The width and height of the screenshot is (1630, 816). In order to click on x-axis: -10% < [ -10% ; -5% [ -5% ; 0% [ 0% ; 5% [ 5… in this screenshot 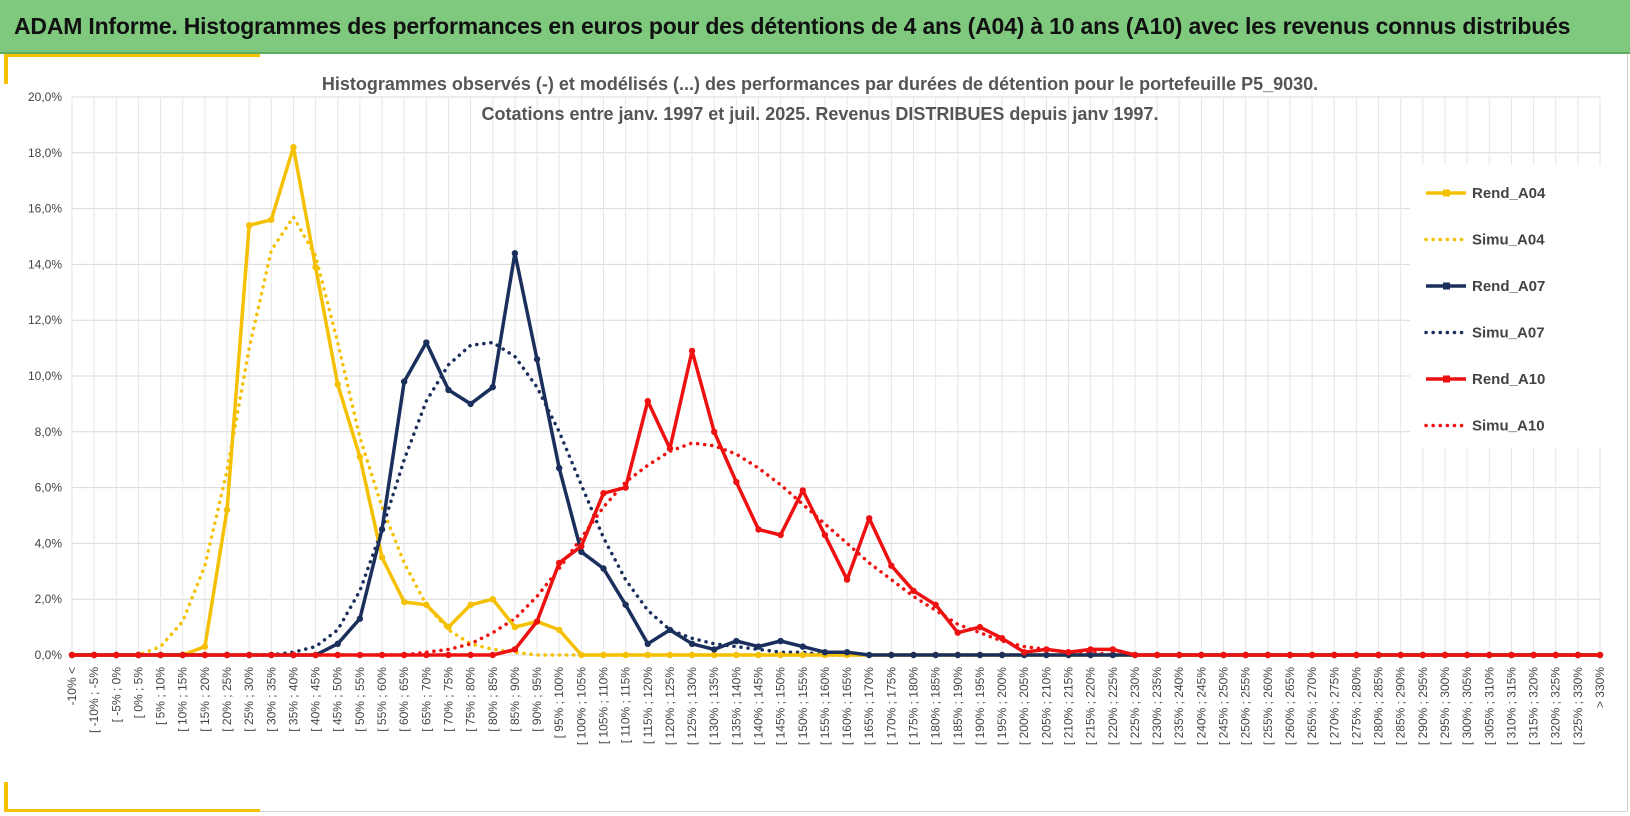, I will do `click(836, 706)`.